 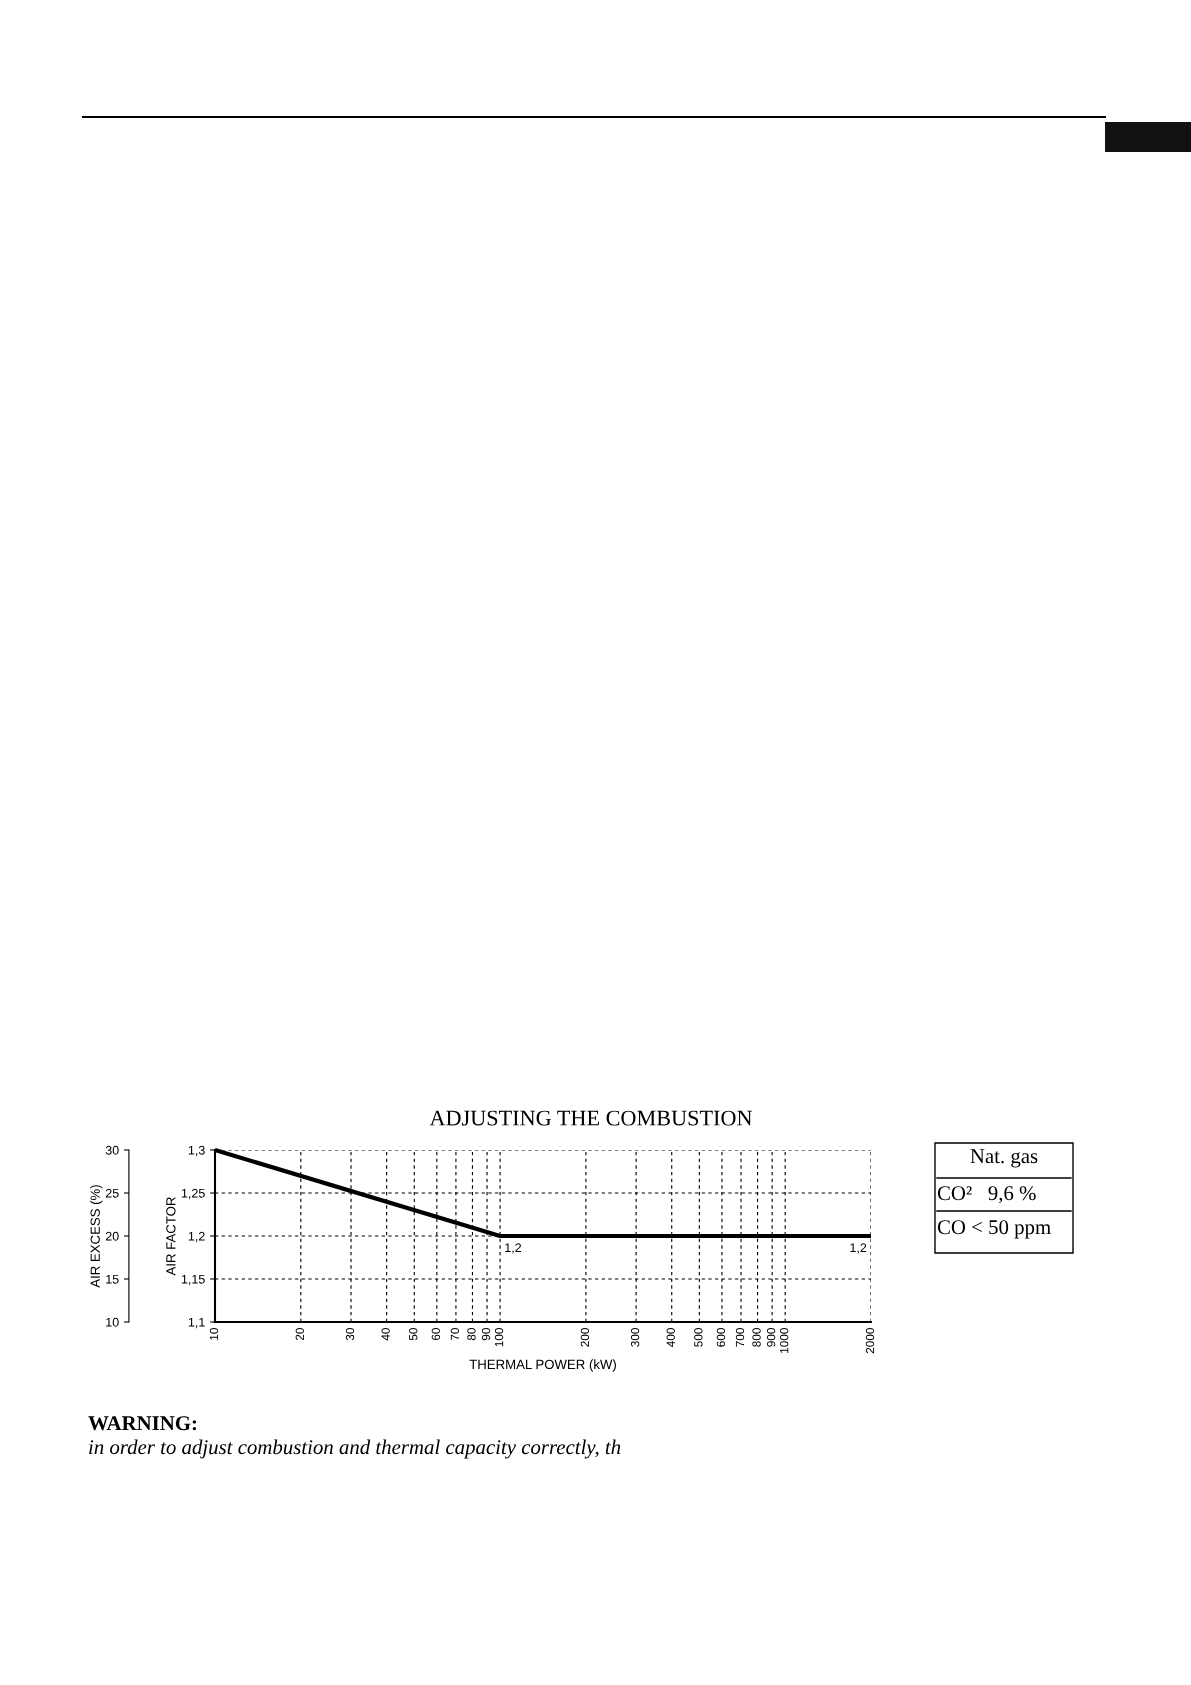 I want to click on x-tick-label: 1000, so click(x=784, y=1340).